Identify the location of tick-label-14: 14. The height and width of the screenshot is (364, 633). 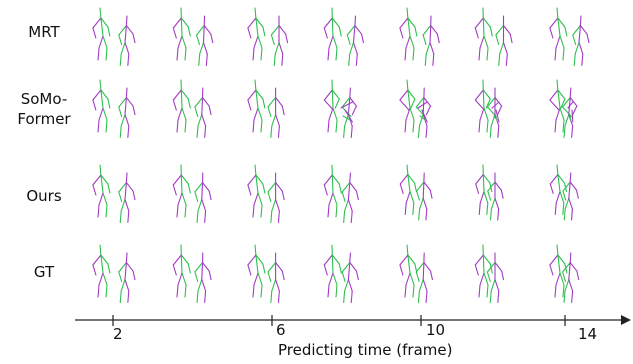
(588, 334).